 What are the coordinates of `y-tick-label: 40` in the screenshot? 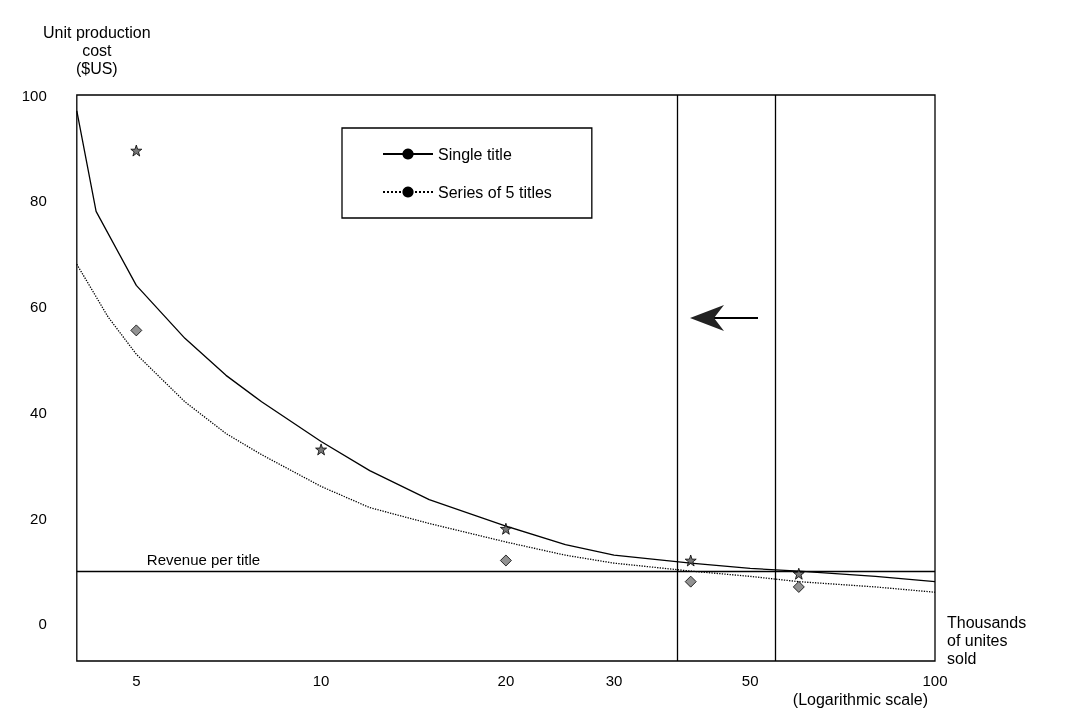 It's located at (38, 412).